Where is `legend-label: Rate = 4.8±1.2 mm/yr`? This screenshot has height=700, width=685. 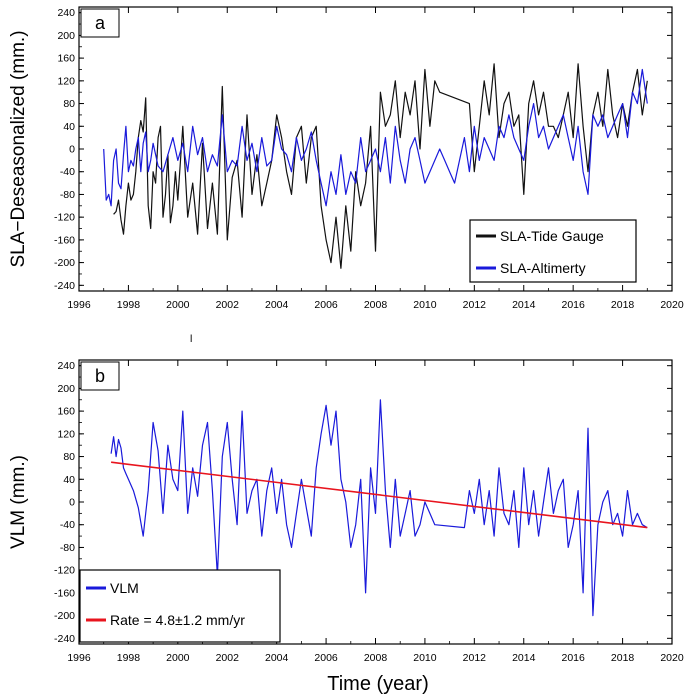
legend-label: Rate = 4.8±1.2 mm/yr is located at coordinates (177, 620).